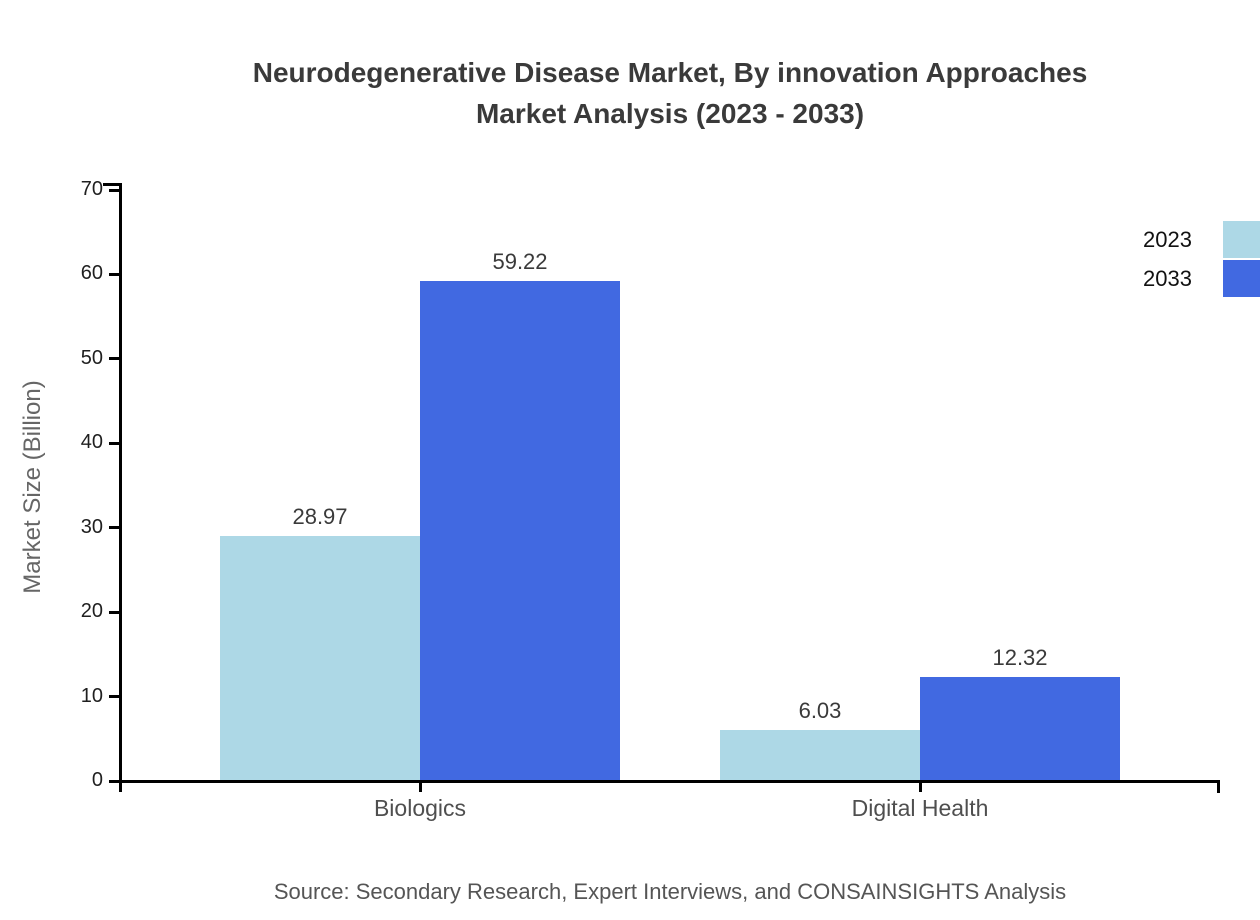  What do you see at coordinates (820, 755) in the screenshot?
I see `bar-2023-digital-health` at bounding box center [820, 755].